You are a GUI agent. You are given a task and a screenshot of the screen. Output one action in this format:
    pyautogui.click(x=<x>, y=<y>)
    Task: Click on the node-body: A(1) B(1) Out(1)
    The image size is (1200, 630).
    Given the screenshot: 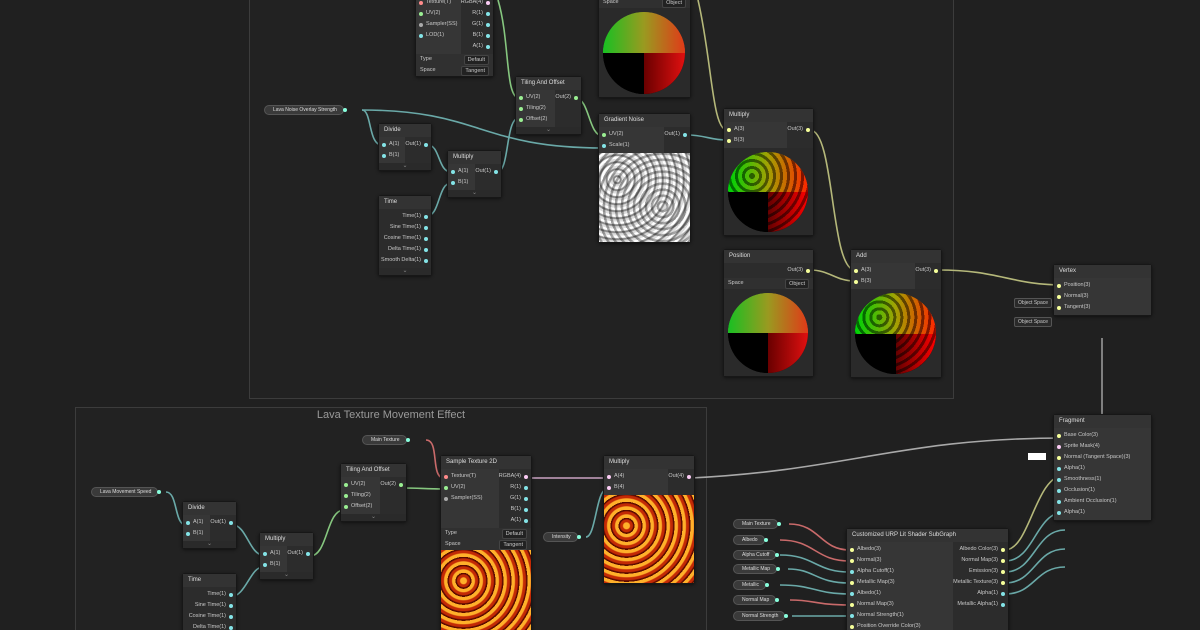 What is the action you would take?
    pyautogui.click(x=405, y=150)
    